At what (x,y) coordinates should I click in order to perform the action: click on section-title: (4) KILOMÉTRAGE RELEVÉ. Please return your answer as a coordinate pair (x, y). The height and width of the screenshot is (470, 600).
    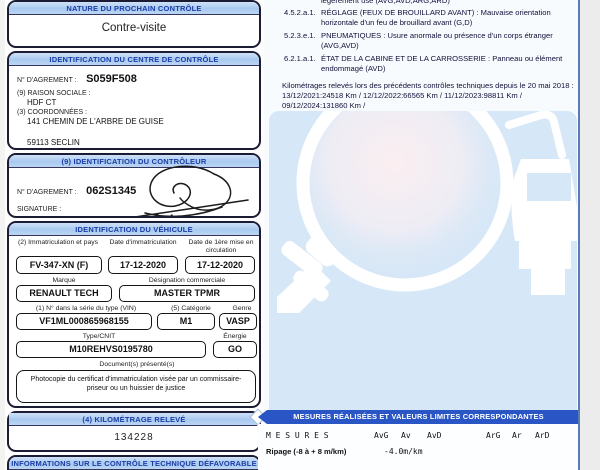
    Looking at the image, I should click on (134, 419).